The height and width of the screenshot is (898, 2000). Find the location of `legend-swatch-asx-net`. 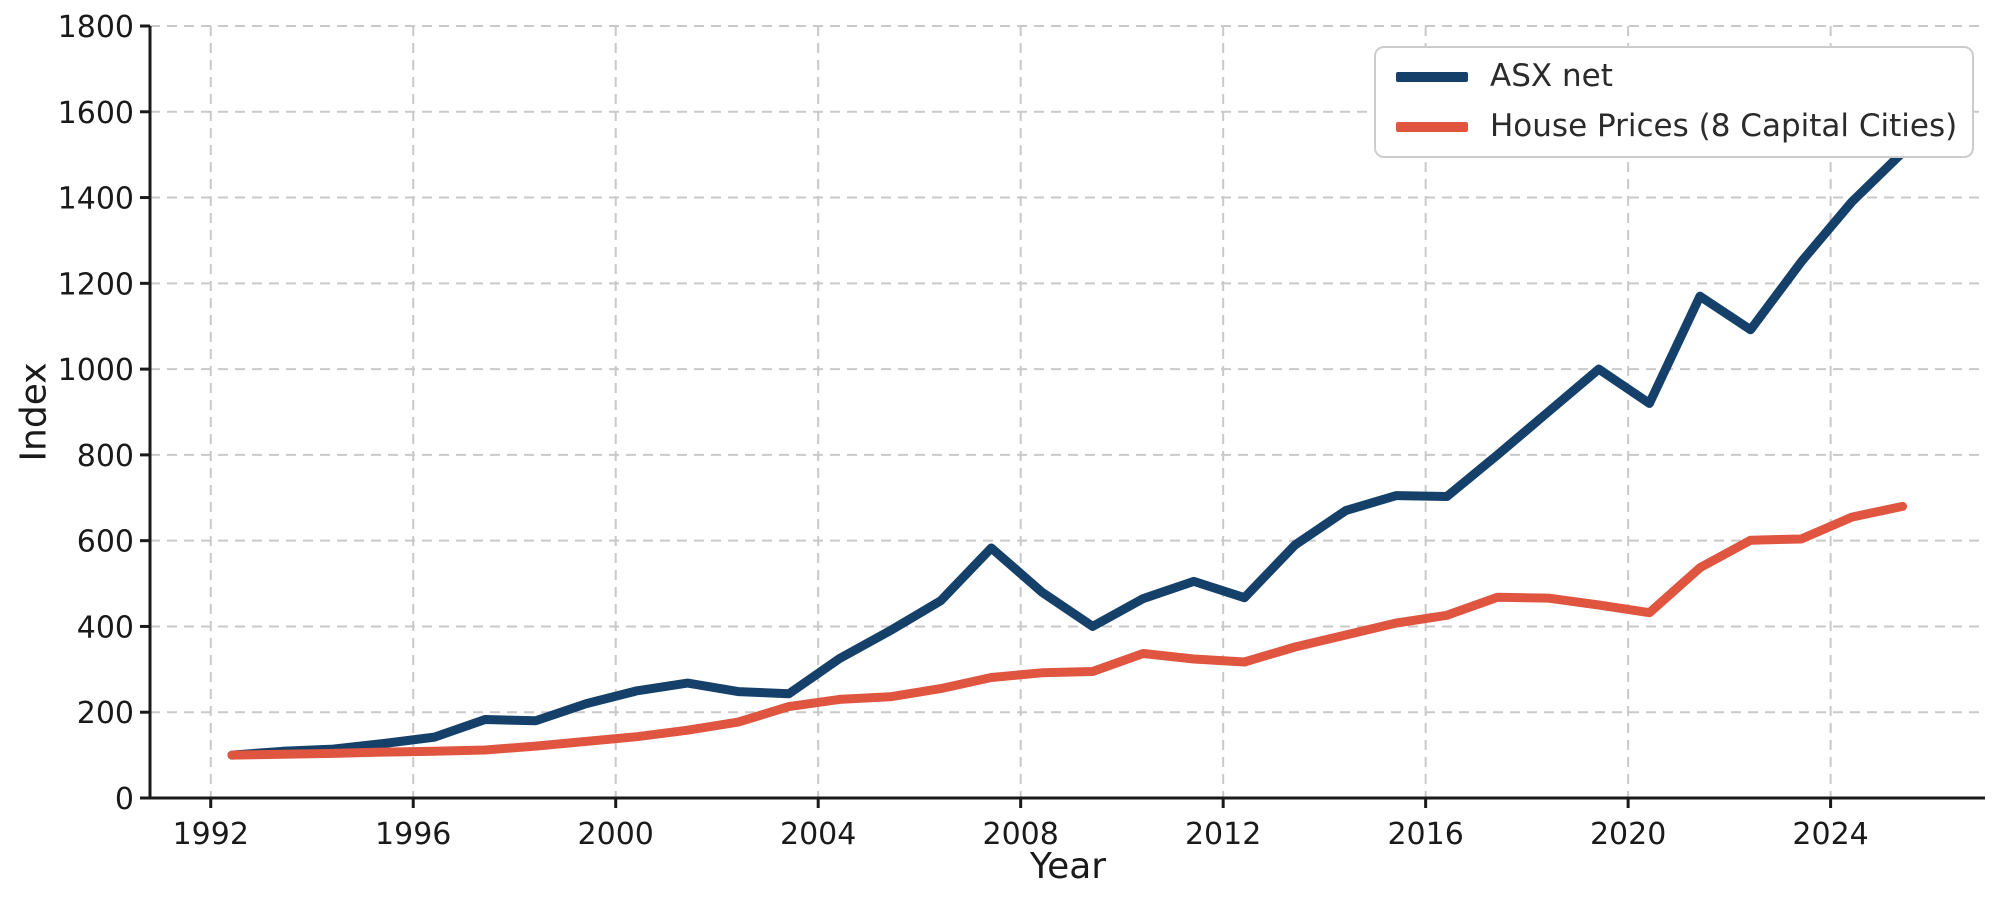

legend-swatch-asx-net is located at coordinates (1432, 77).